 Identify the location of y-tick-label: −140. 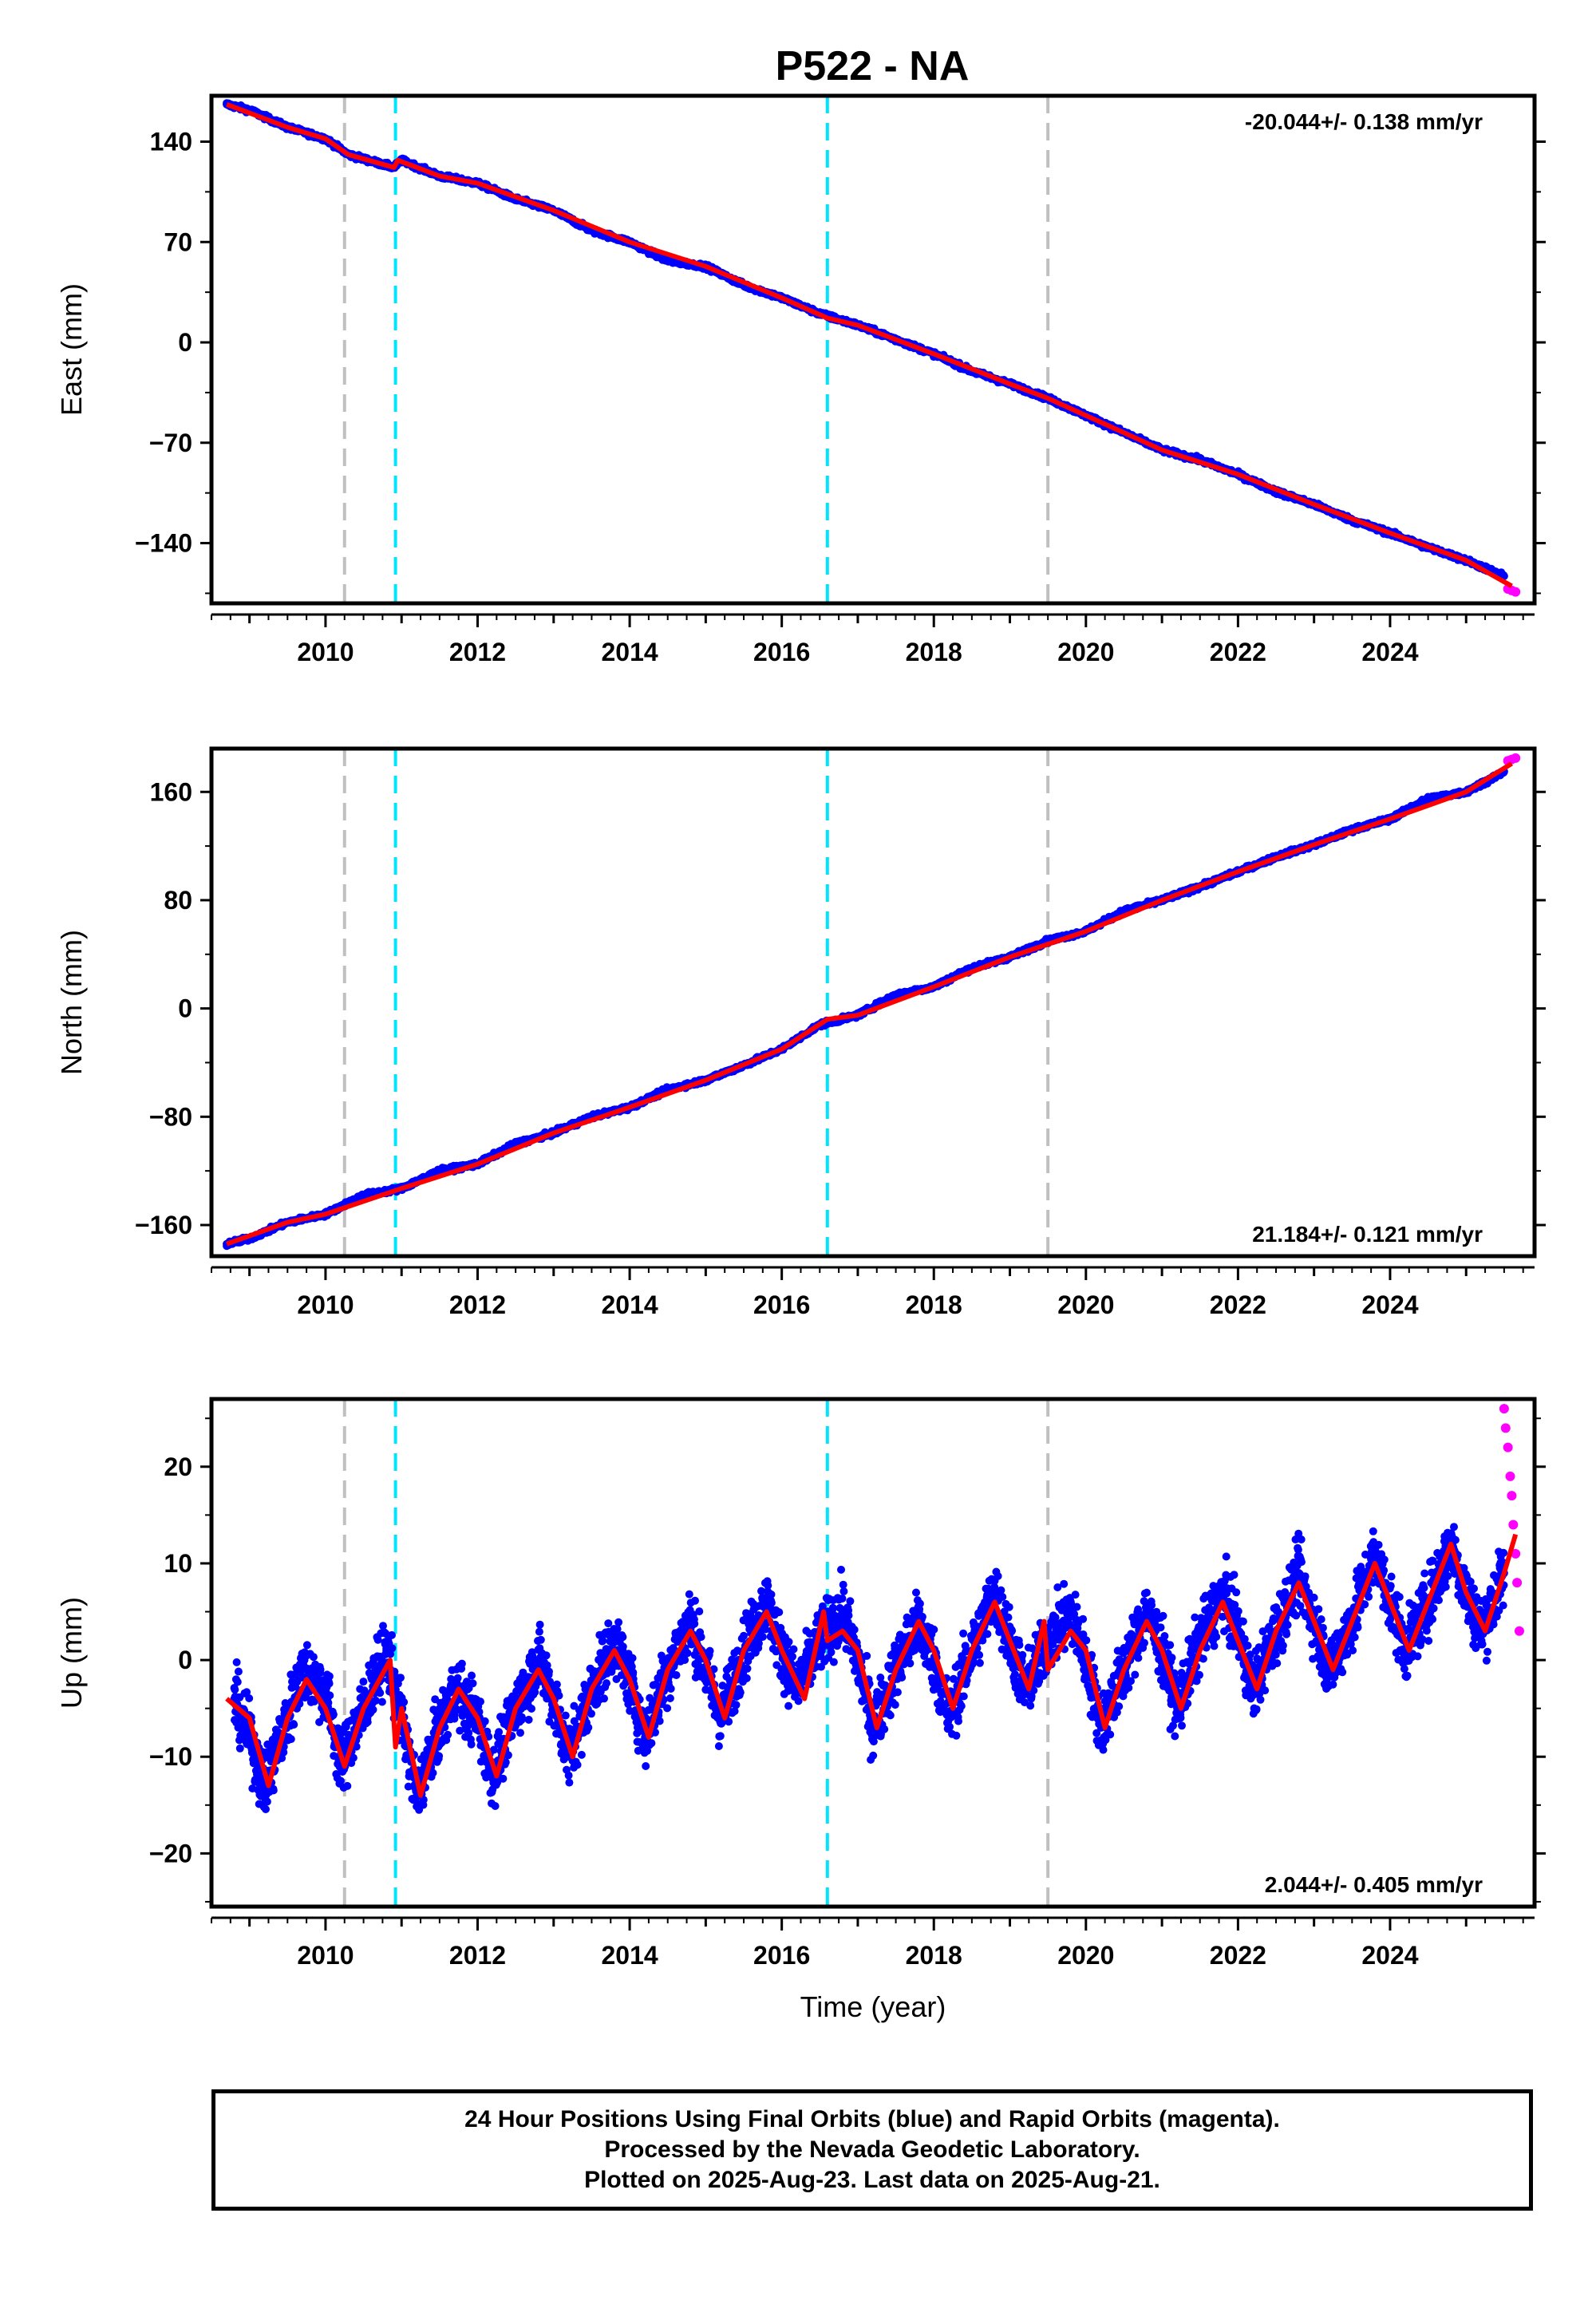
(163, 543).